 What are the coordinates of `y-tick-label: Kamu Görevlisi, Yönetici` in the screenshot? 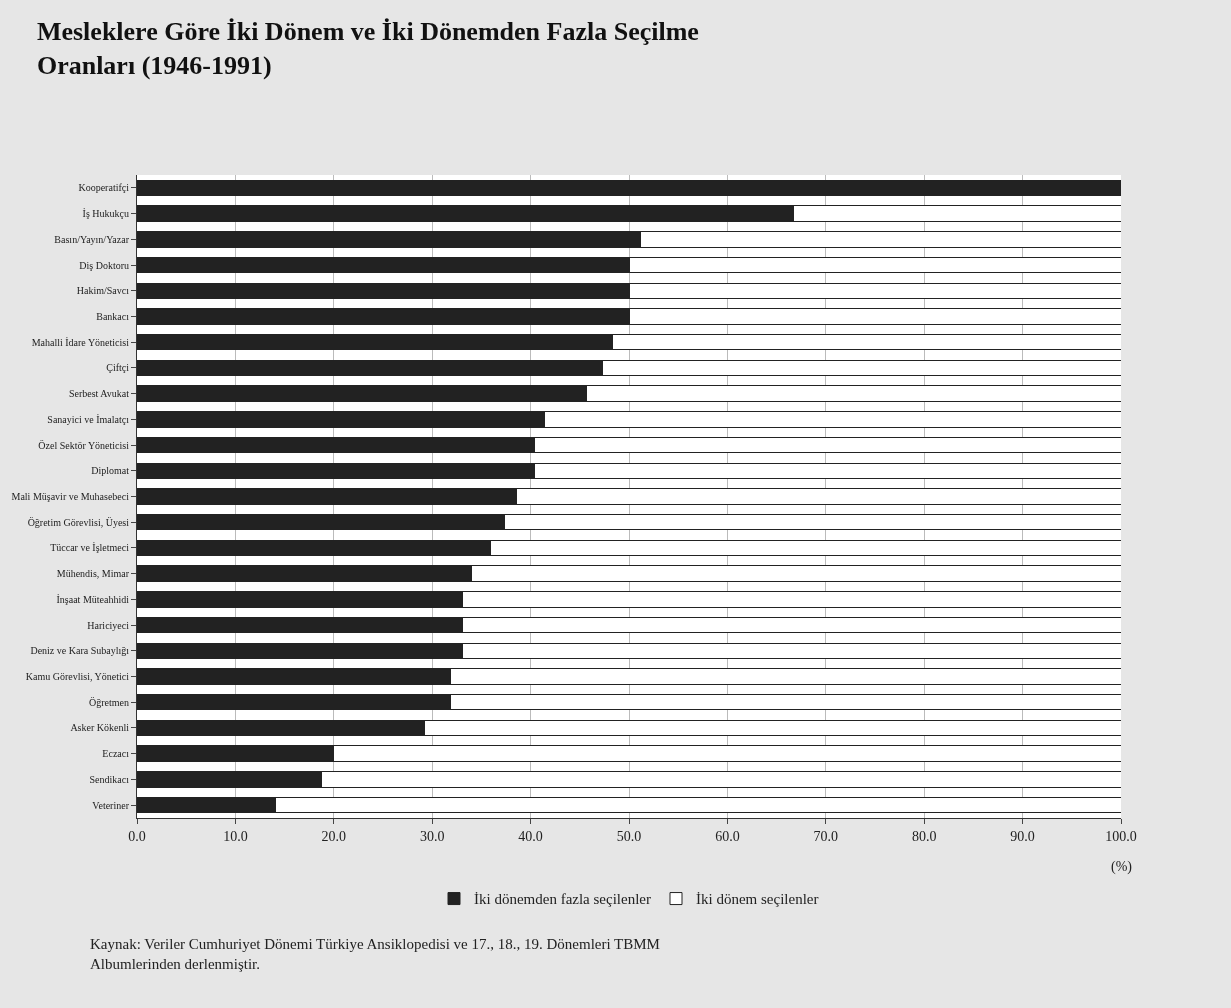 It's located at (77, 677).